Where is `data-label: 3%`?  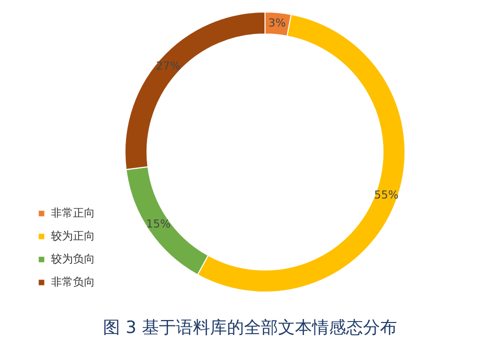 data-label: 3% is located at coordinates (277, 23).